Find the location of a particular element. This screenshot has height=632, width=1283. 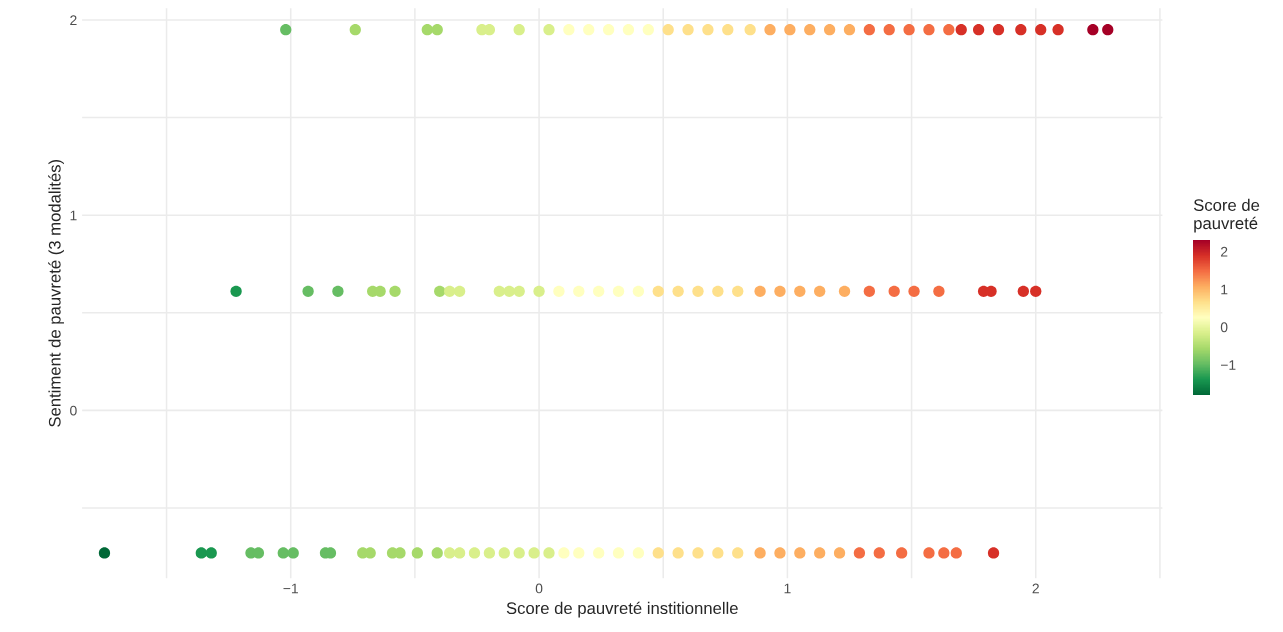

color-bar-label: −1 is located at coordinates (1228, 365).